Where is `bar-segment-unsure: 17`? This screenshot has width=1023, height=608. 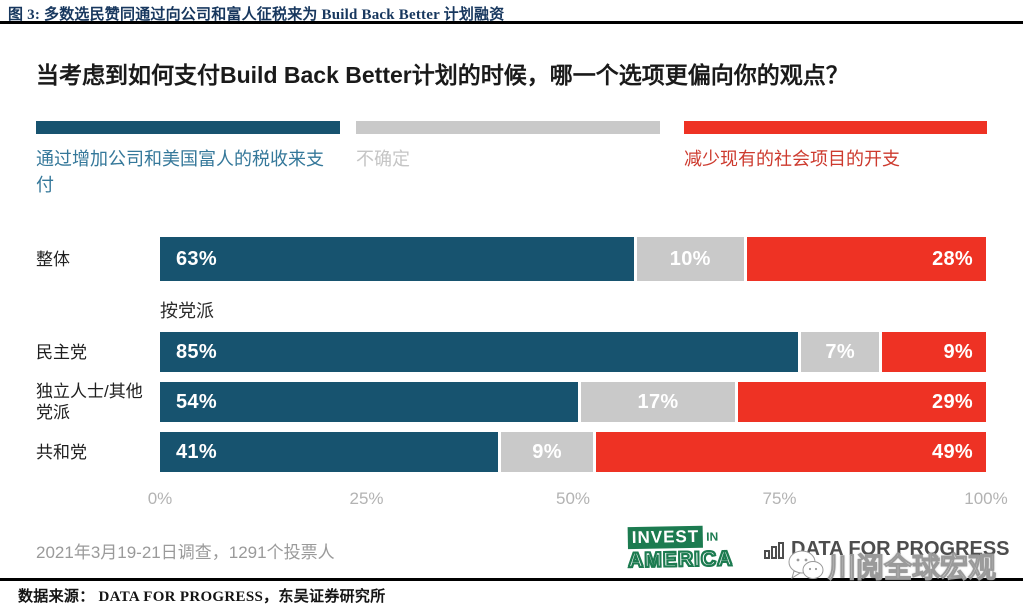
bar-segment-unsure: 17 is located at coordinates (658, 402).